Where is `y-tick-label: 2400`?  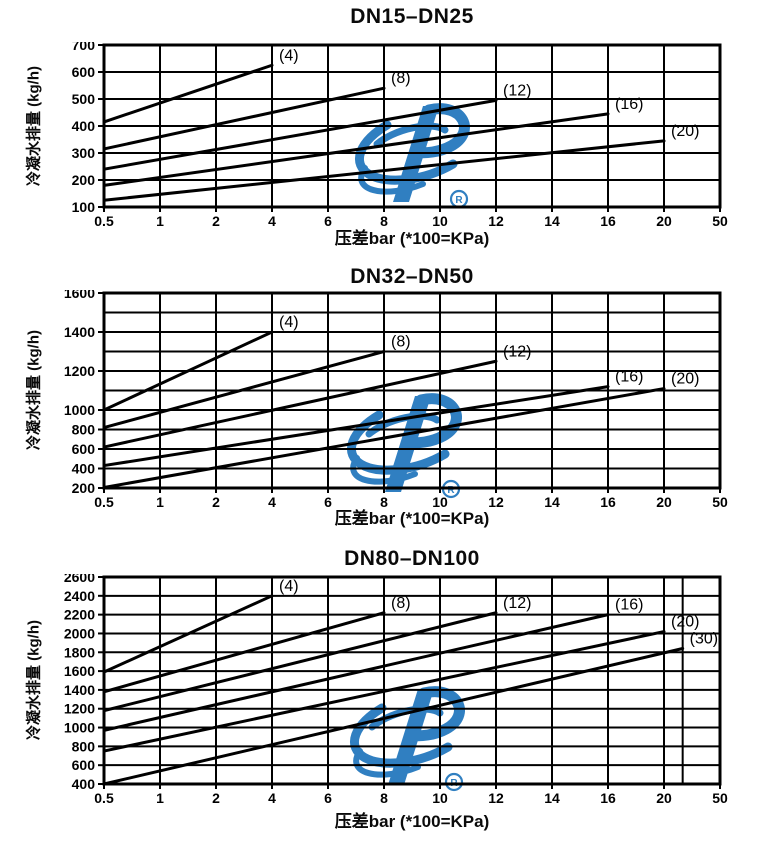
y-tick-label: 2400 is located at coordinates (79, 596).